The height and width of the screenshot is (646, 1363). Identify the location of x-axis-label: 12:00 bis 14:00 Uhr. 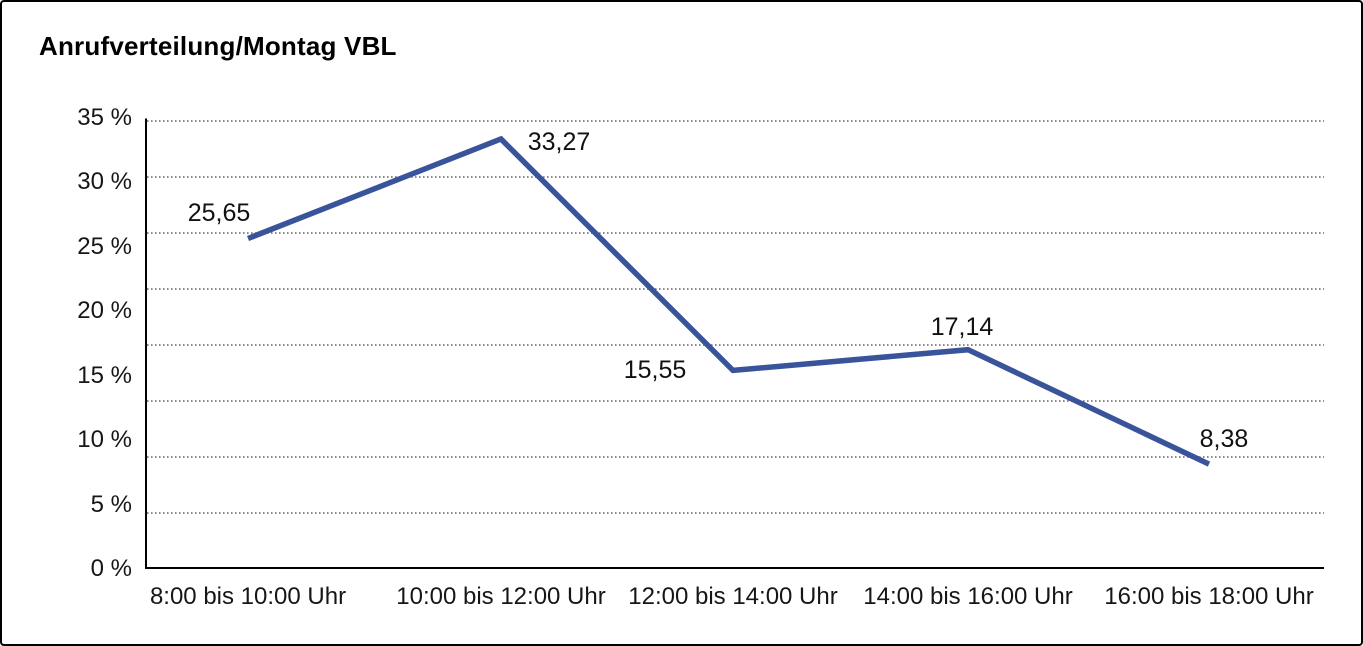
(733, 596).